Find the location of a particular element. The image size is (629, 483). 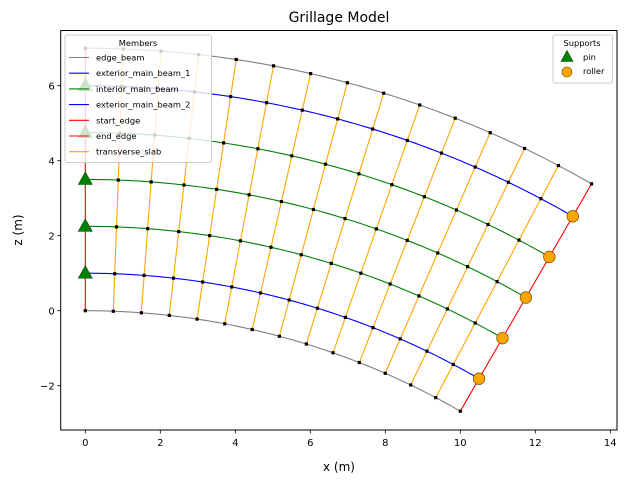

pin-legend-icon is located at coordinates (567, 55).